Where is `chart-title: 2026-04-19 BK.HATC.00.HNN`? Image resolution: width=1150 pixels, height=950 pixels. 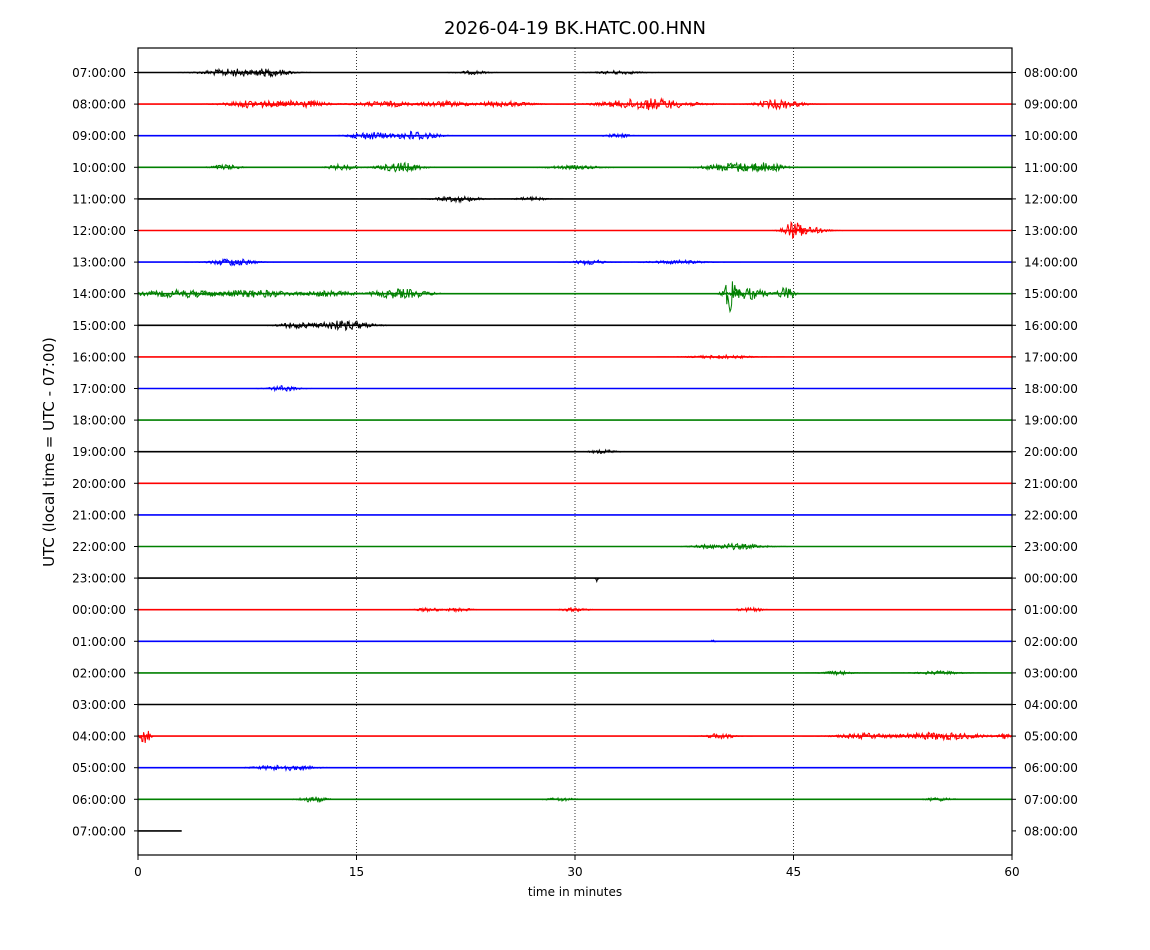
chart-title: 2026-04-19 BK.HATC.00.HNN is located at coordinates (575, 28).